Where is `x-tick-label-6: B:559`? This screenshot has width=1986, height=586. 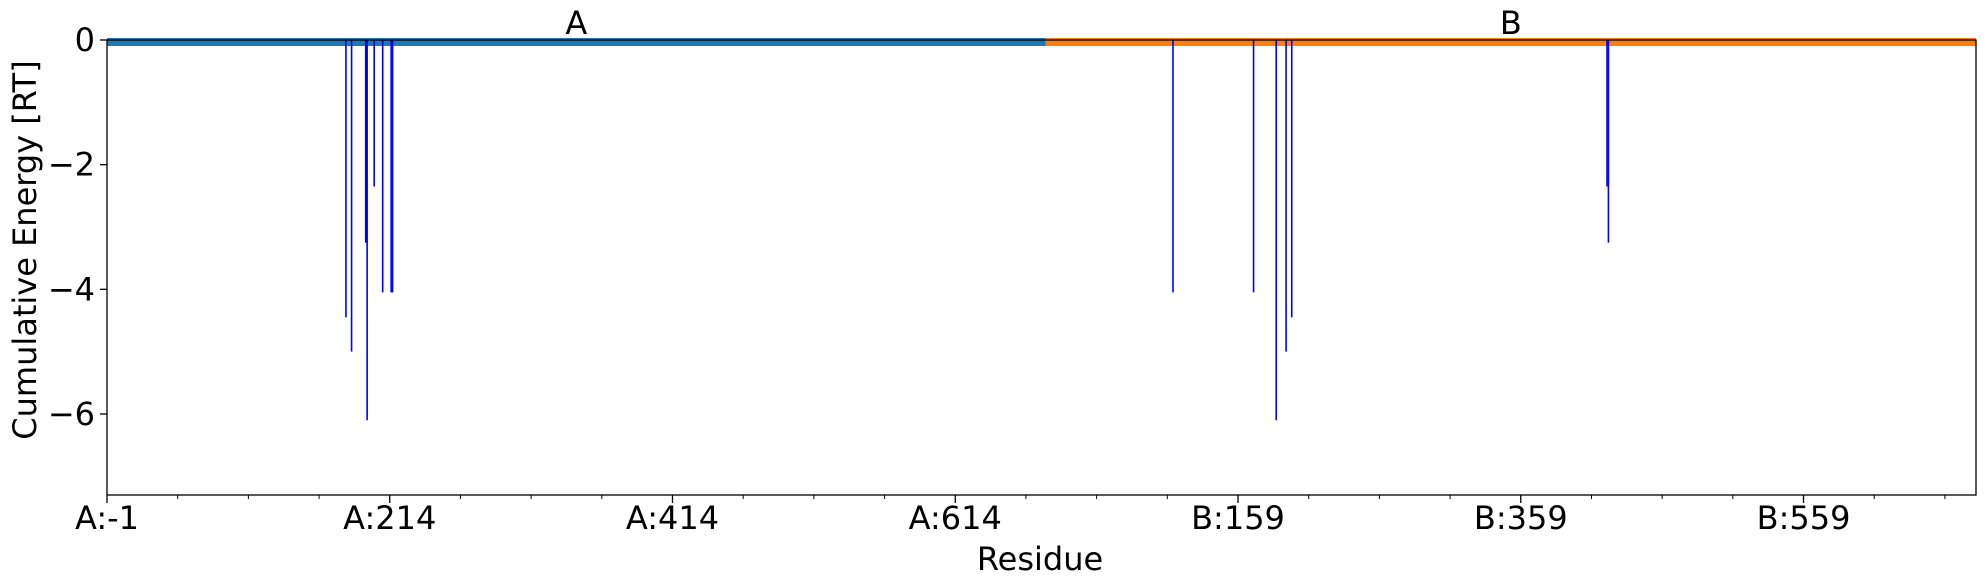
x-tick-label-6: B:559 is located at coordinates (1804, 518).